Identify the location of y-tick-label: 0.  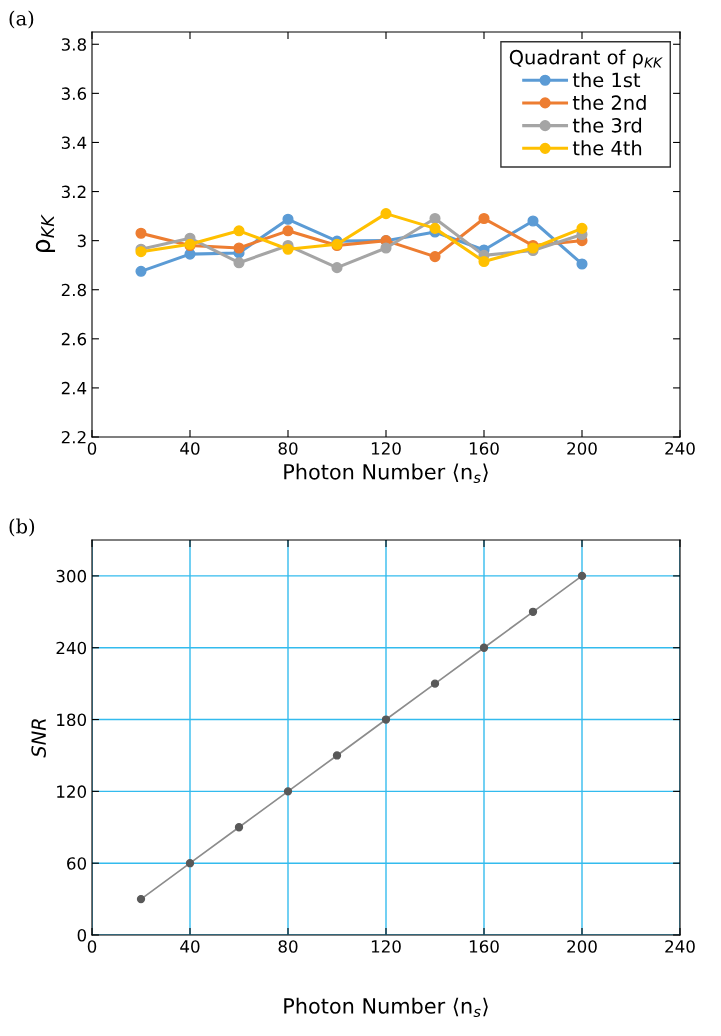
(82, 935).